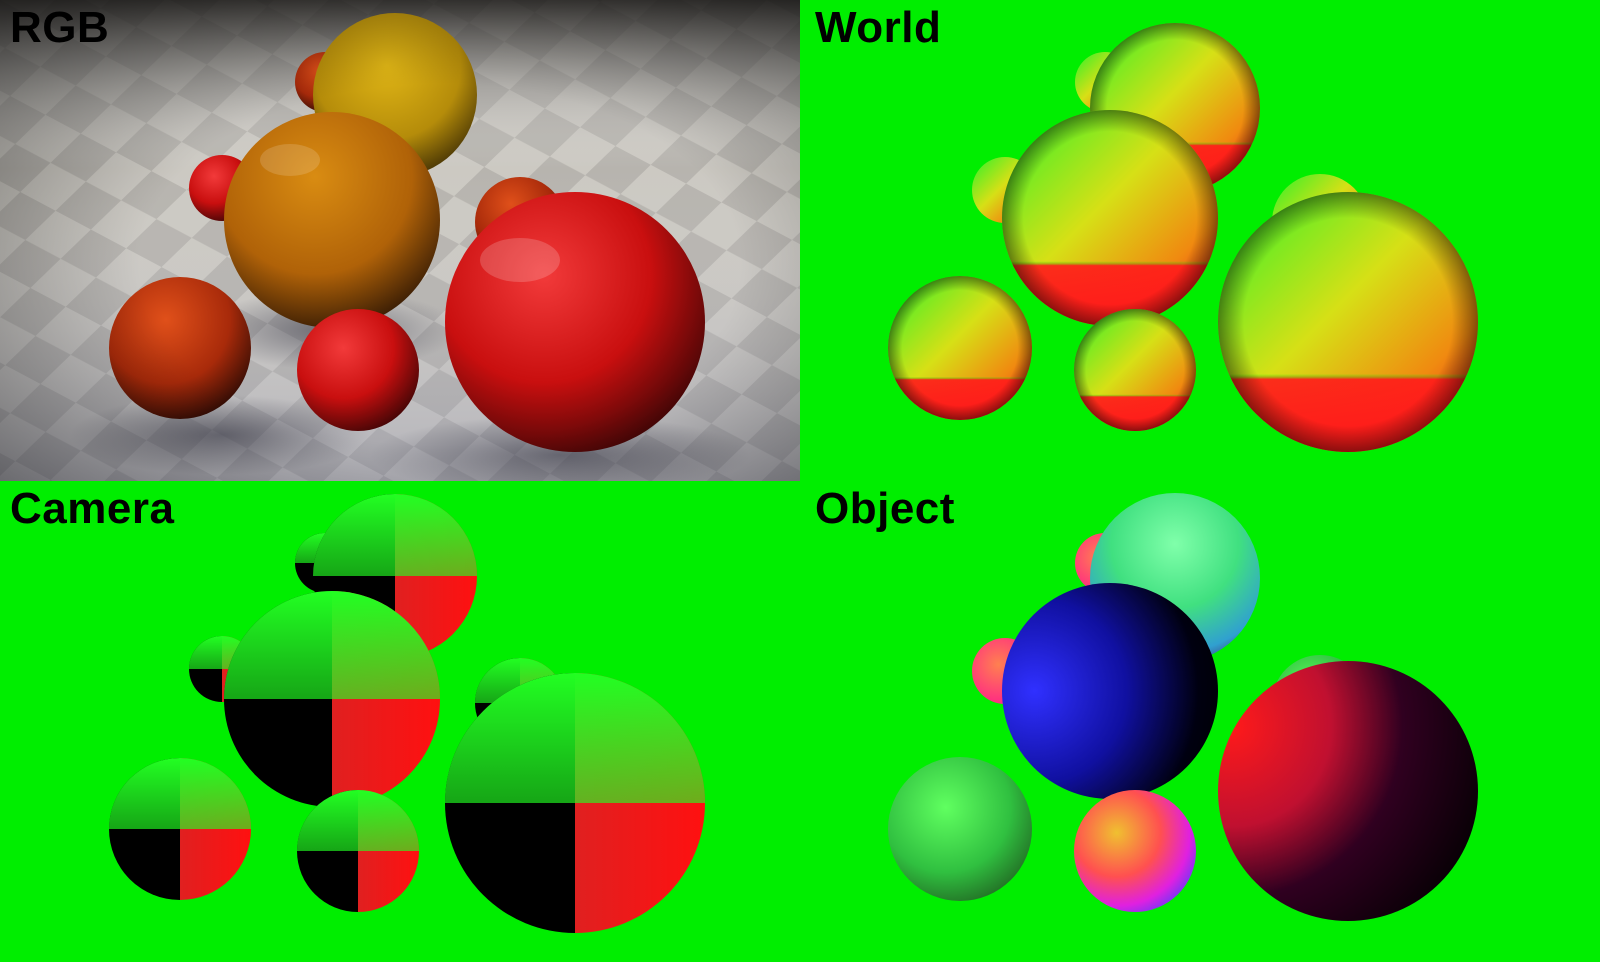  What do you see at coordinates (60, 27) in the screenshot?
I see `panel-label-rgb: RGB` at bounding box center [60, 27].